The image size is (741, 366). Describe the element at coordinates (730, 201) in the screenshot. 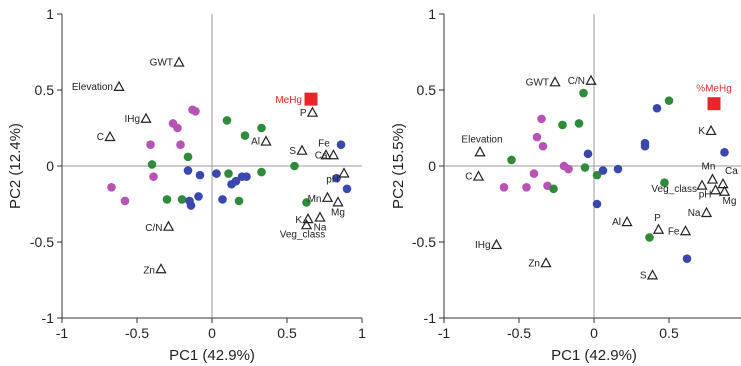

I see `variable-label: Mg` at that location.